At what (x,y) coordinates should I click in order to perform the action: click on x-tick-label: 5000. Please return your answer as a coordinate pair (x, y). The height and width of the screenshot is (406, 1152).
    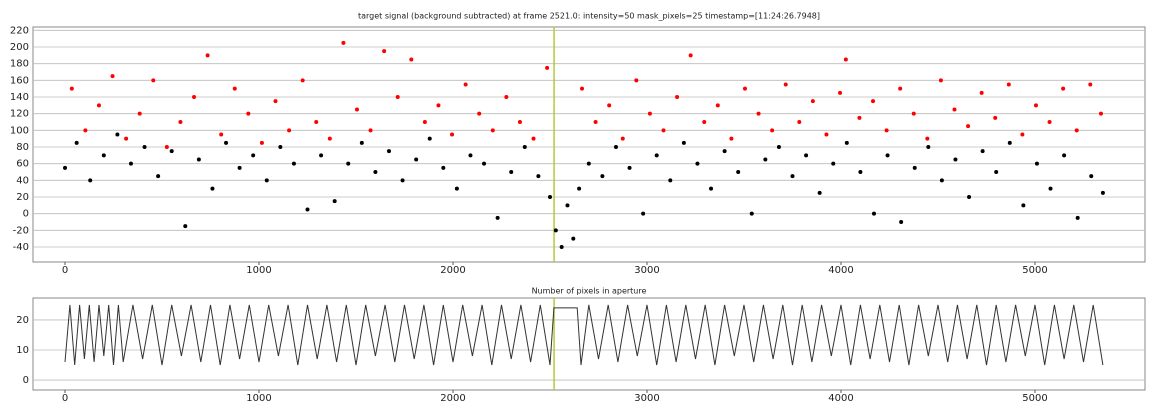
    Looking at the image, I should click on (1034, 270).